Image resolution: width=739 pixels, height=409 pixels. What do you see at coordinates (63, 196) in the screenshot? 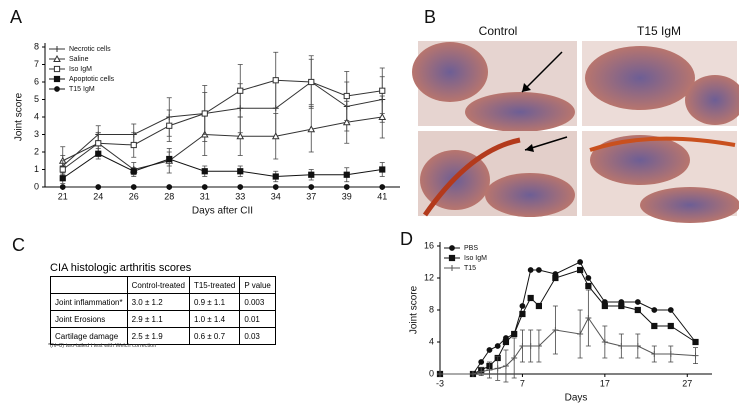
I see `x-tick-label: 21` at bounding box center [63, 196].